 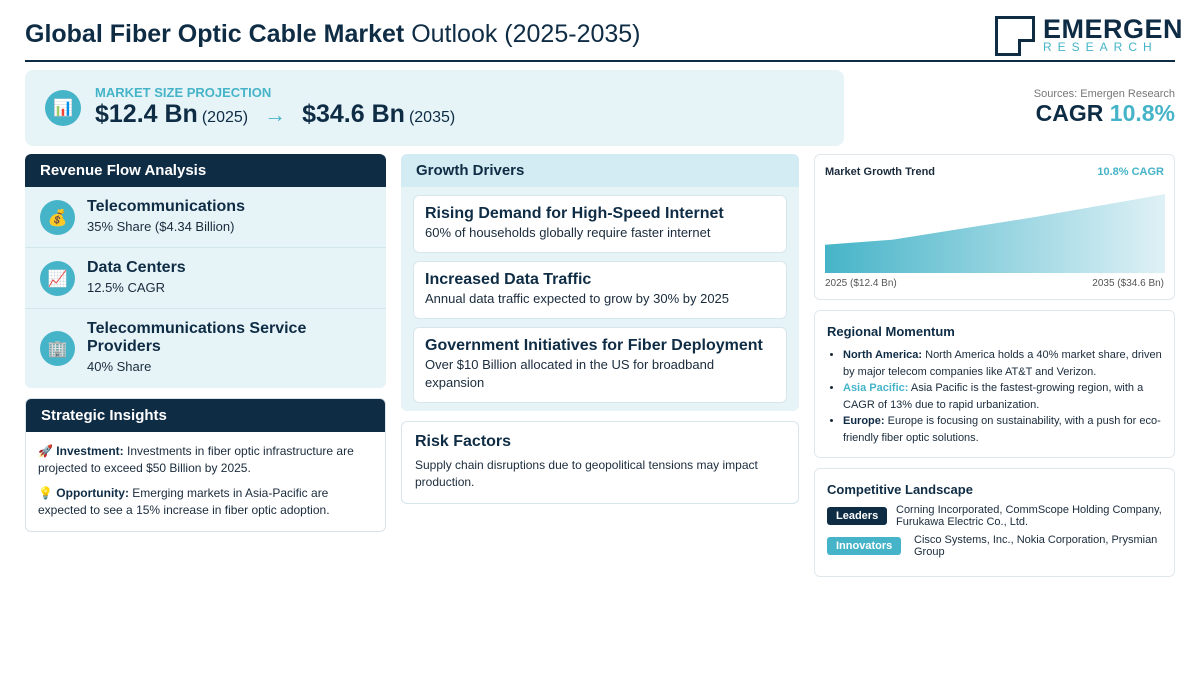 I want to click on revenue-item-name: Telecommunications Service Providers, so click(x=197, y=337).